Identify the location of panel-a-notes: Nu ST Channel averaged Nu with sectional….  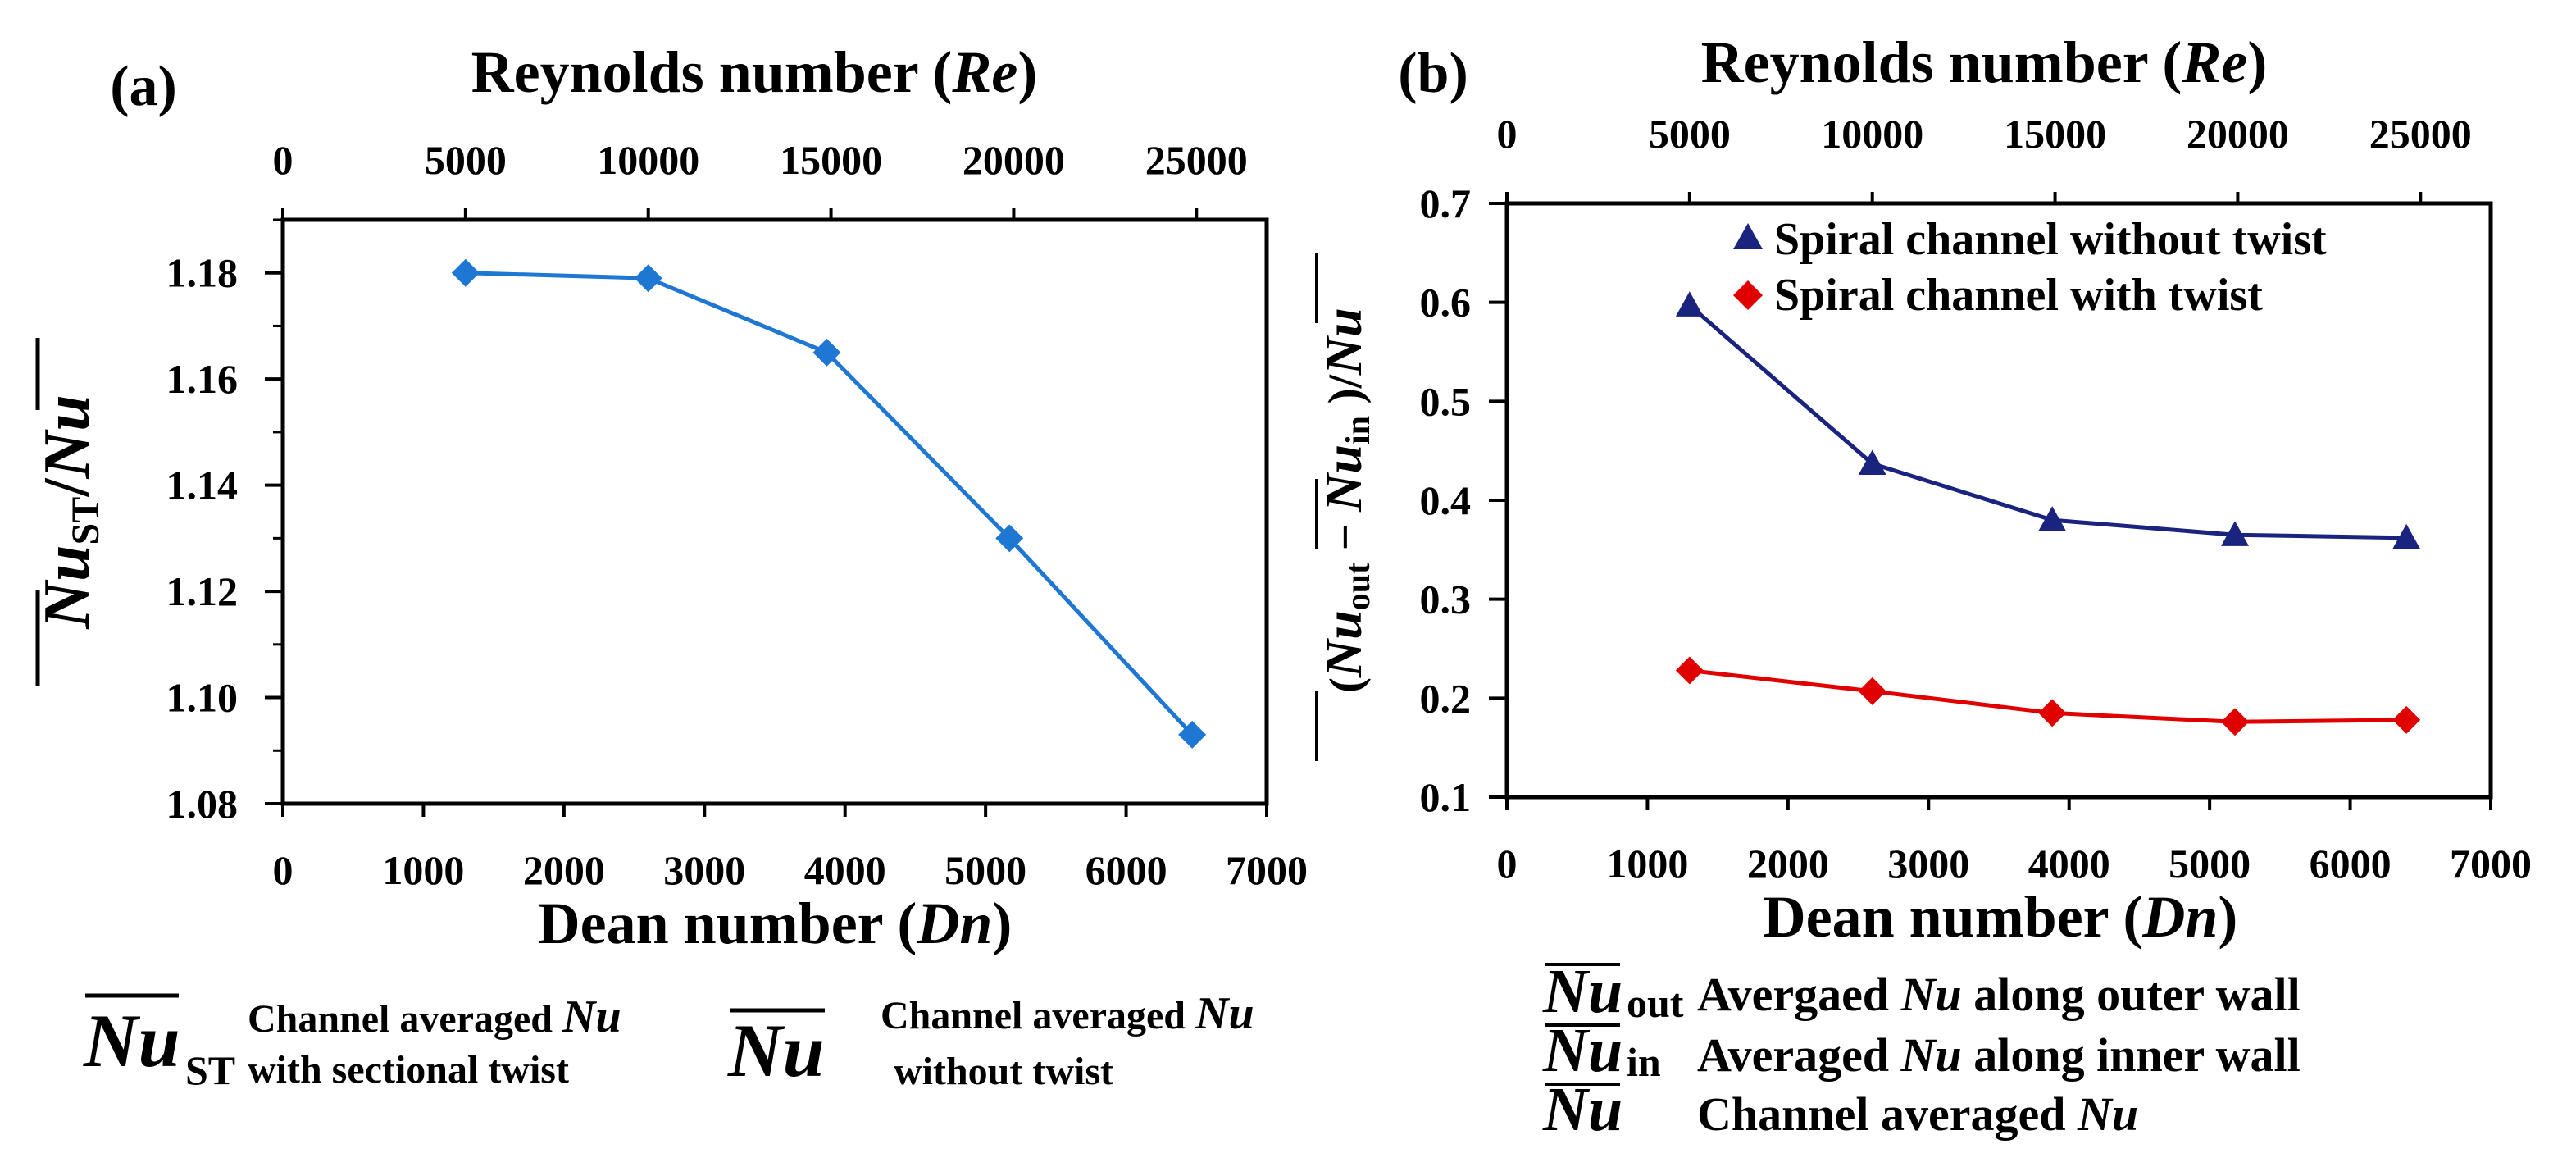
(669, 1040).